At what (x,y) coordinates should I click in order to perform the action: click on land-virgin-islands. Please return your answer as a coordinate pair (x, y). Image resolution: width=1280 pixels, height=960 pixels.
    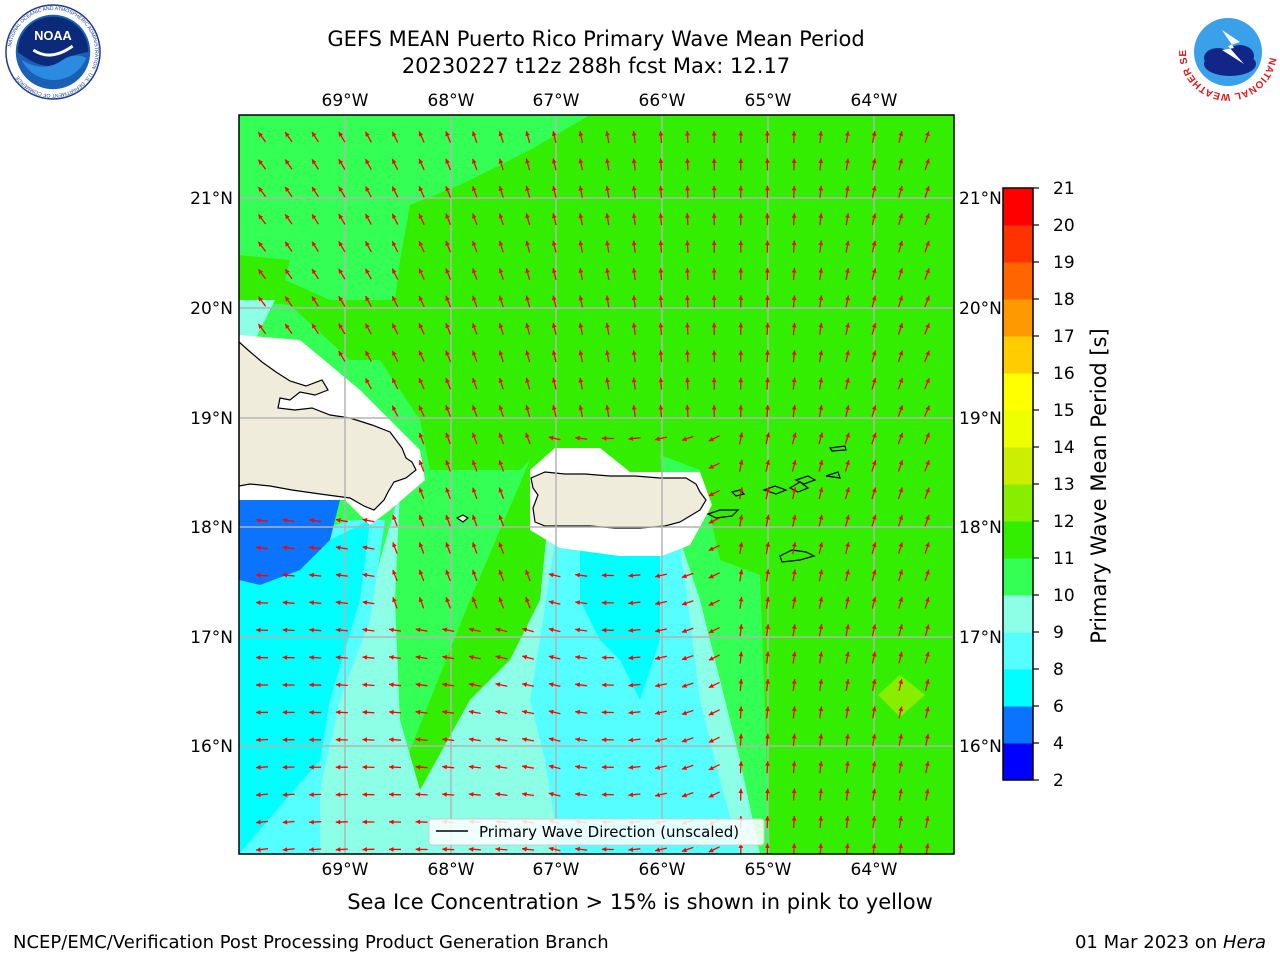
    Looking at the image, I should click on (804, 470).